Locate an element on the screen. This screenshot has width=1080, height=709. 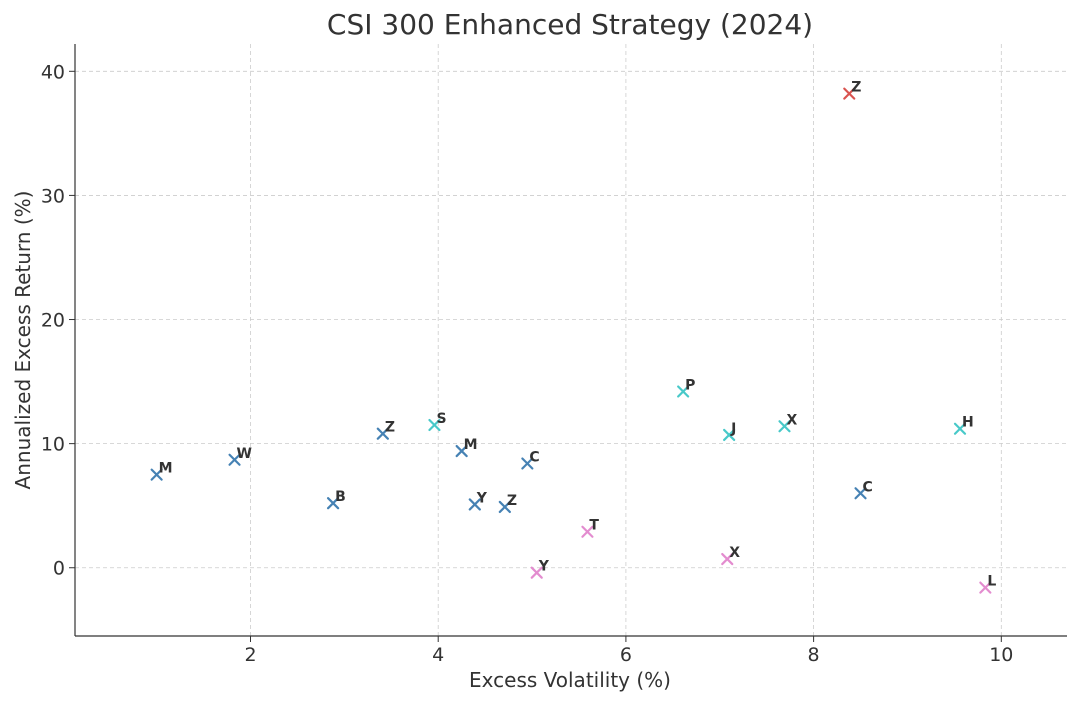
x-tick-label: 2 is located at coordinates (250, 655).